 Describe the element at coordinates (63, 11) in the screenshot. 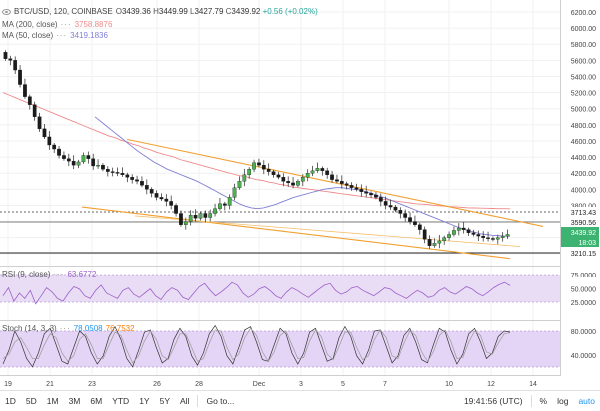

I see `symbol-title: BTC/USD, 120, COINBASE` at that location.